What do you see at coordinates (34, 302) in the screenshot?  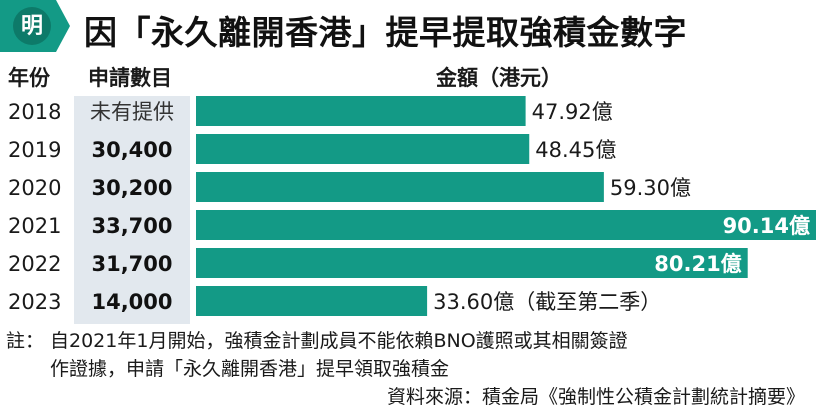 I see `year-label: 2023` at bounding box center [34, 302].